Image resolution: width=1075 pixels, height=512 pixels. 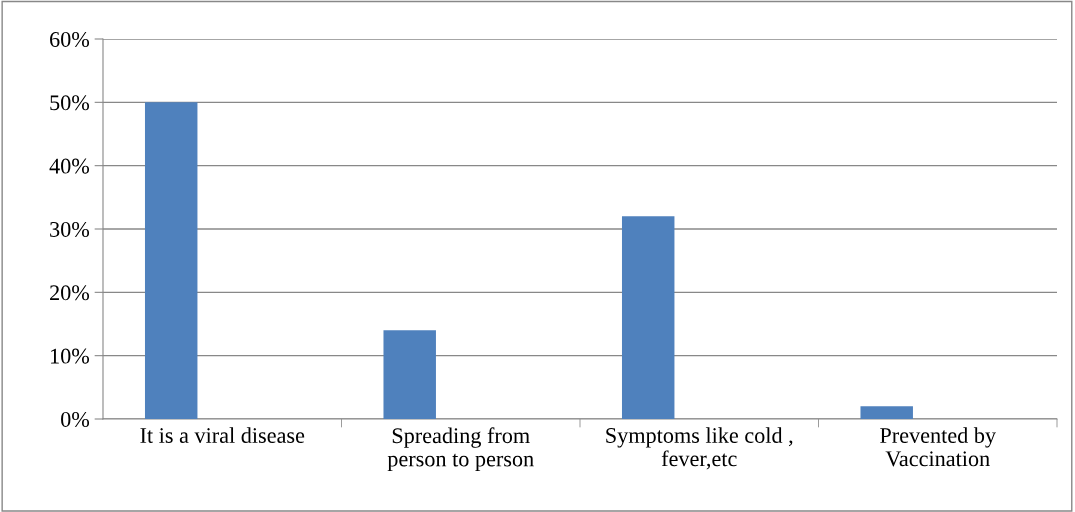 What do you see at coordinates (70, 39) in the screenshot?
I see `y-tick-label: 60%` at bounding box center [70, 39].